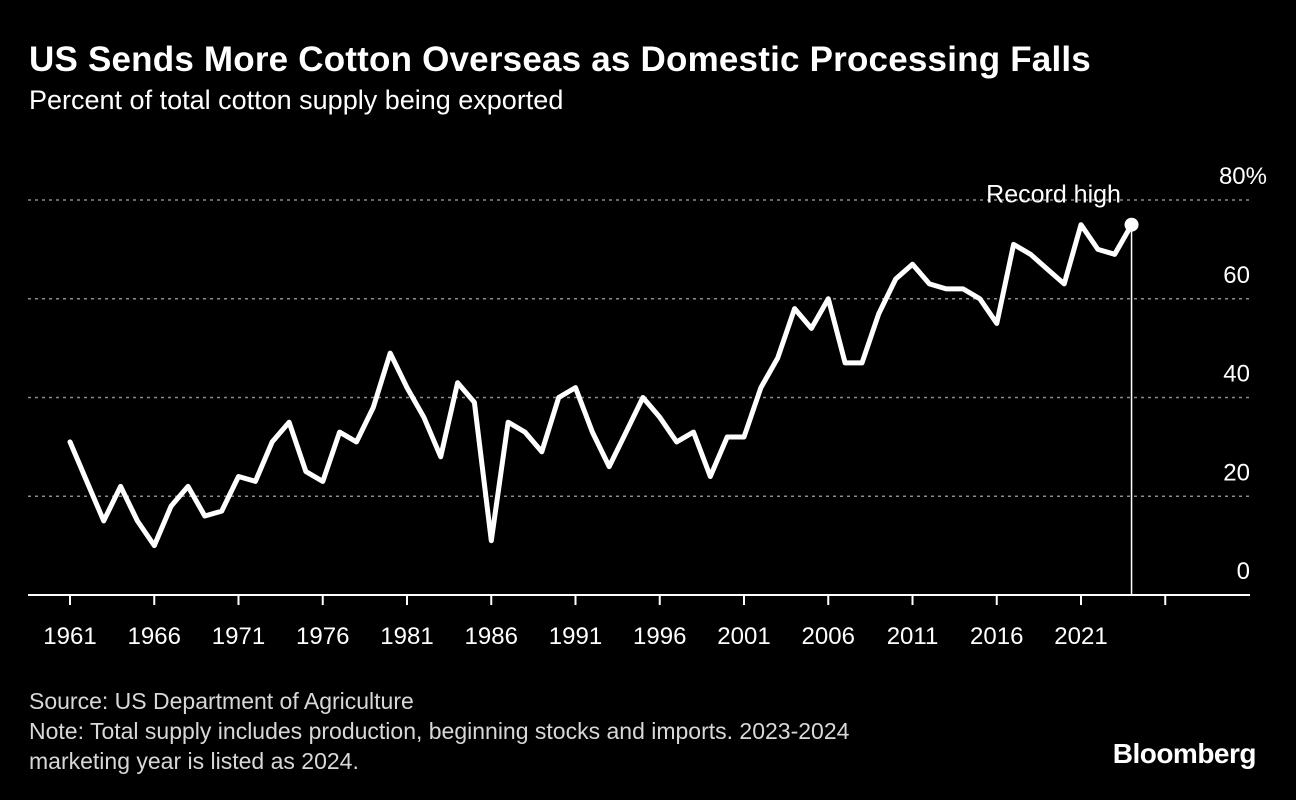 Image resolution: width=1296 pixels, height=800 pixels. Describe the element at coordinates (1184, 753) in the screenshot. I see `bloomberg-logo: Bloomberg` at that location.